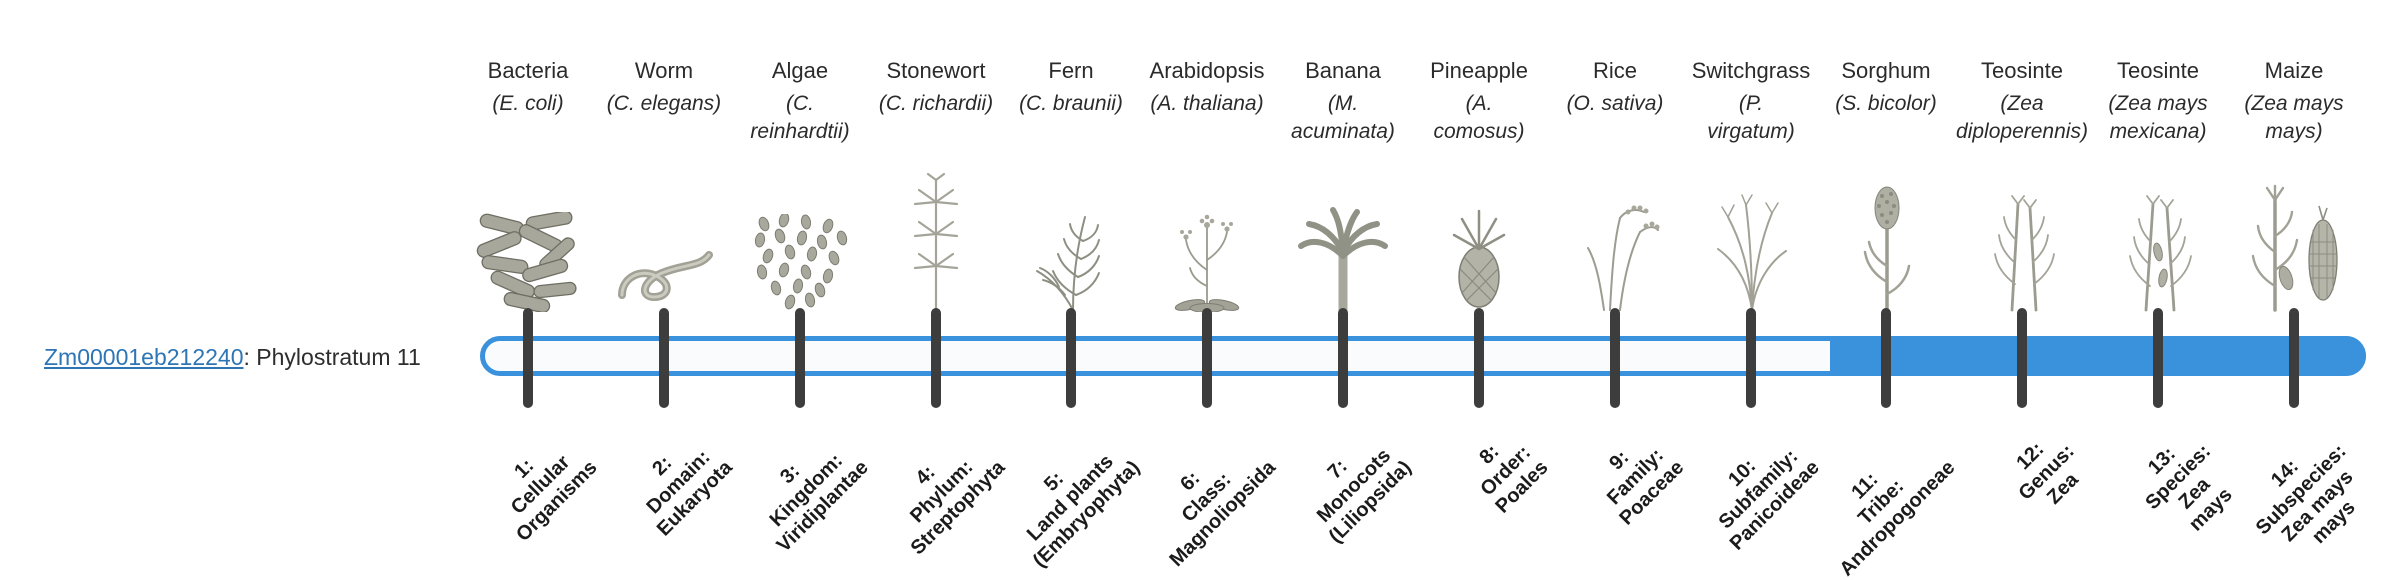 Image resolution: width=2400 pixels, height=580 pixels. Describe the element at coordinates (1207, 70) in the screenshot. I see `organism-common-name: Arabidopsis` at that location.